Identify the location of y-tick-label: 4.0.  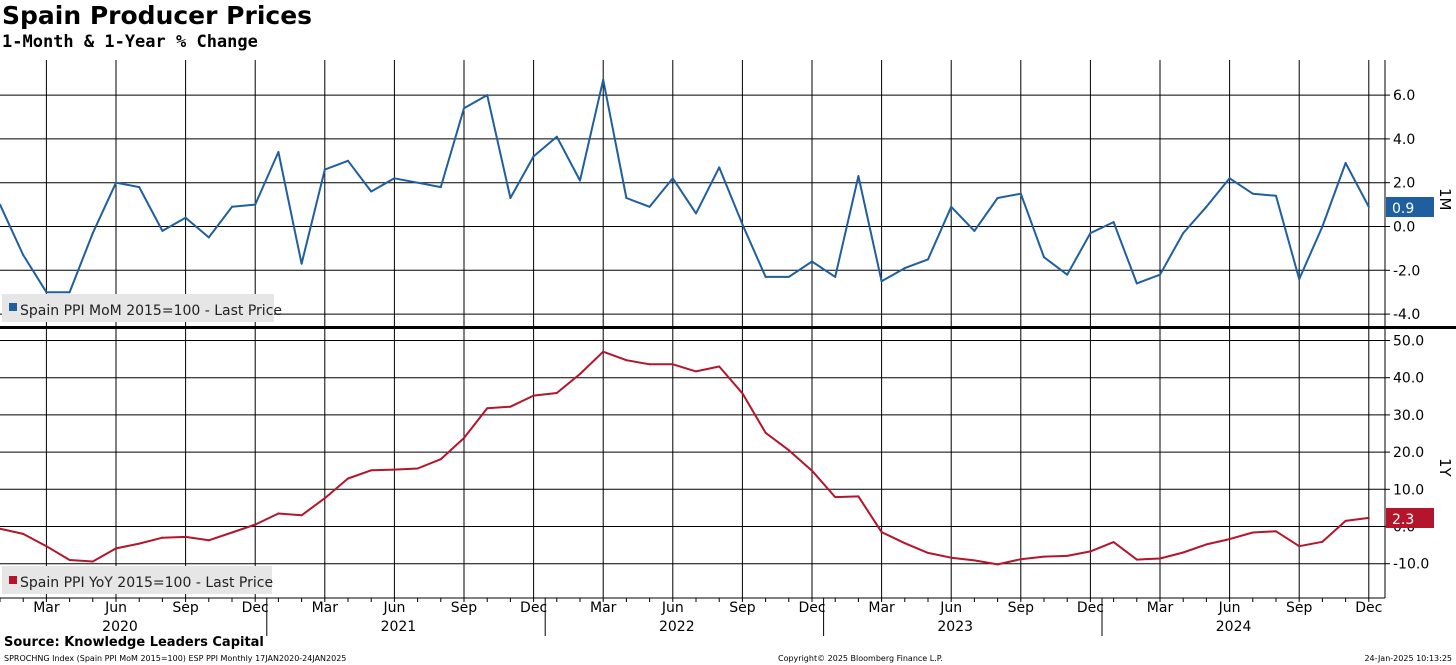
(1404, 140).